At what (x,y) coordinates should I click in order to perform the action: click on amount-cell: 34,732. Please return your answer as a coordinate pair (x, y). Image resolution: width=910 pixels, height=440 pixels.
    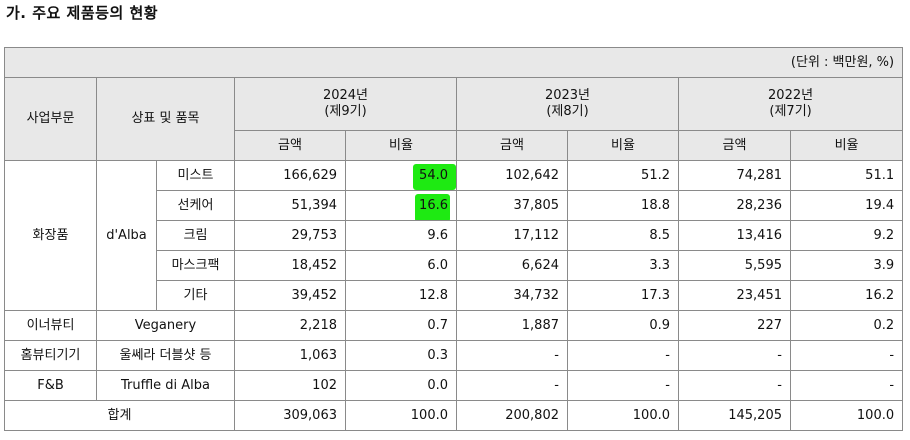
    Looking at the image, I should click on (512, 295).